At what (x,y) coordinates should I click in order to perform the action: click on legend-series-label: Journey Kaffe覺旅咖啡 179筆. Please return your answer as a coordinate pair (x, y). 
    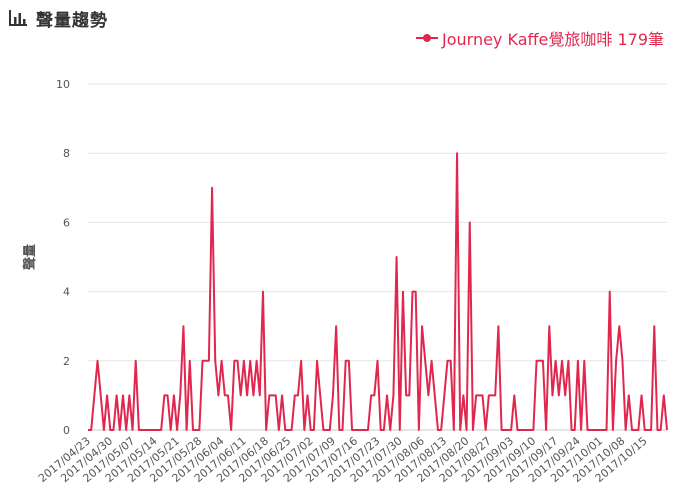
    Looking at the image, I should click on (553, 39).